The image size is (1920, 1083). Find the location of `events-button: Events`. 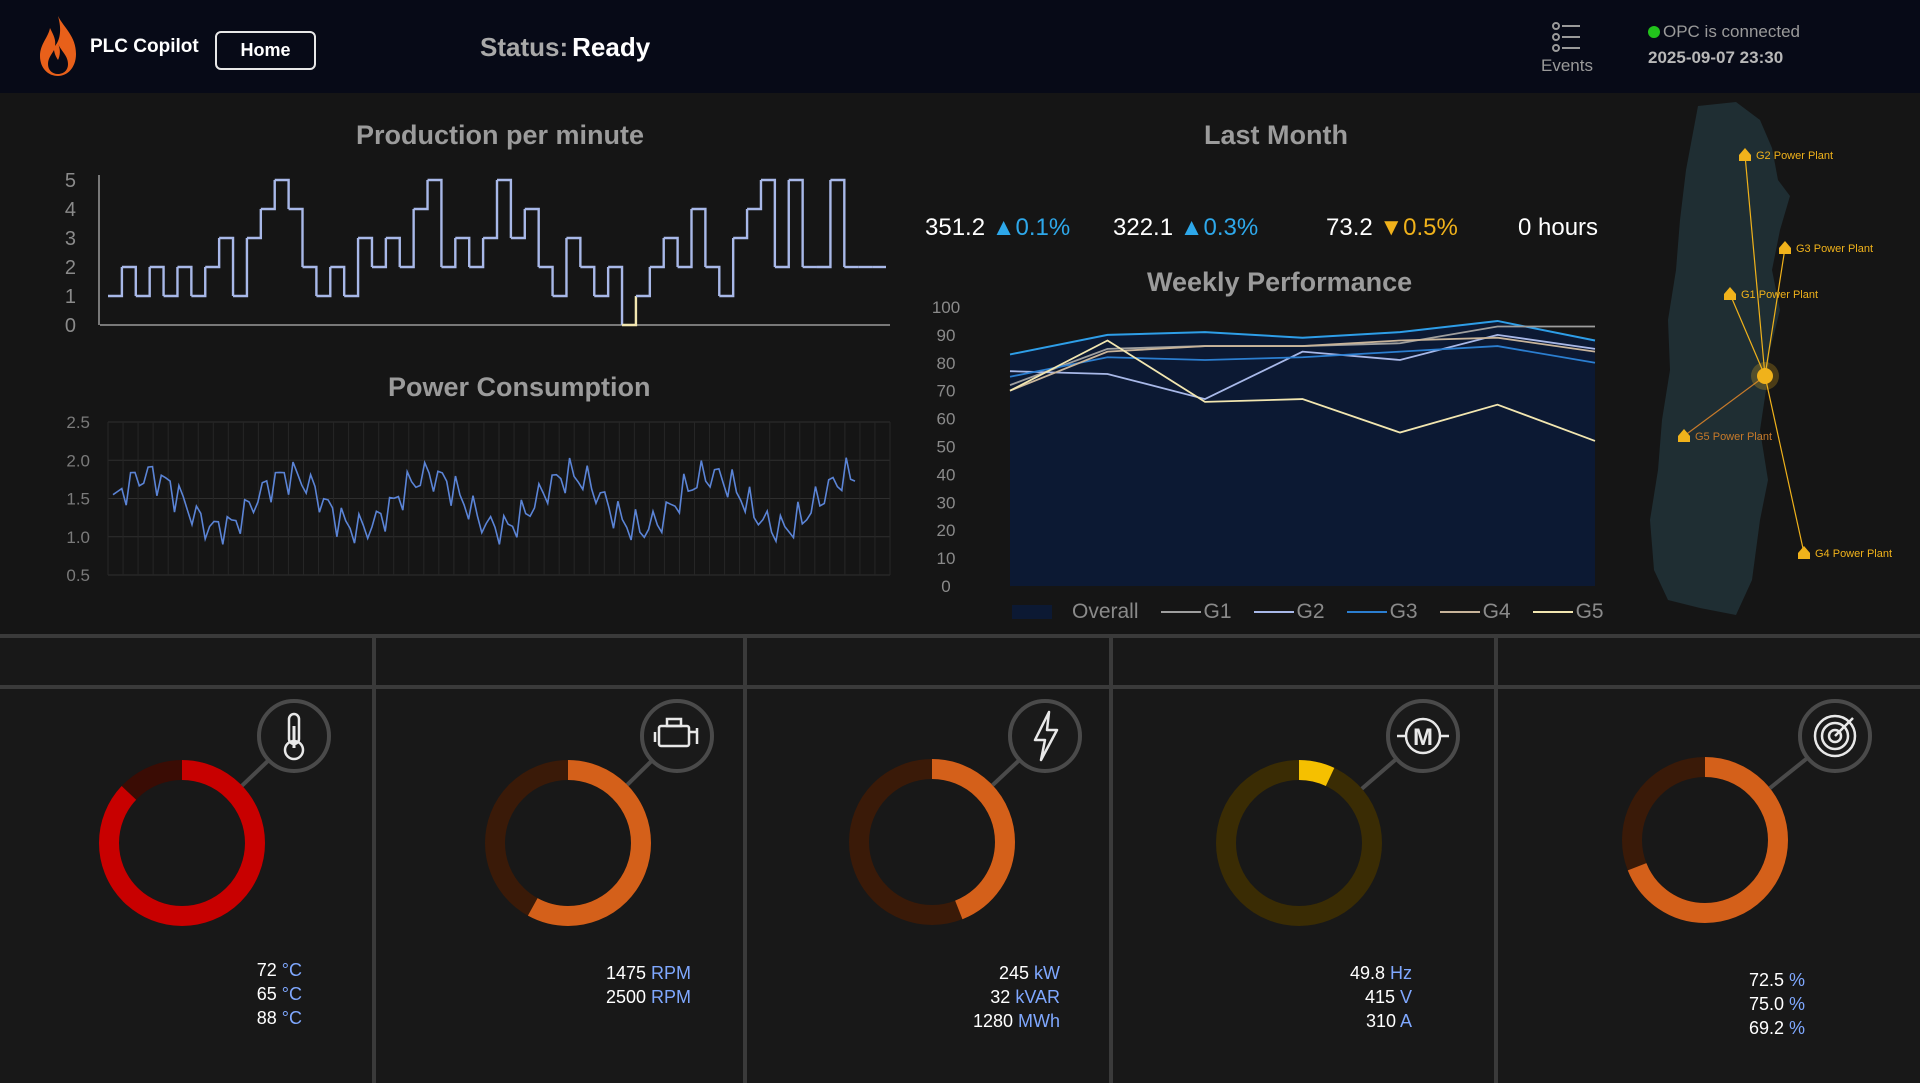

events-button: Events is located at coordinates (1567, 48).